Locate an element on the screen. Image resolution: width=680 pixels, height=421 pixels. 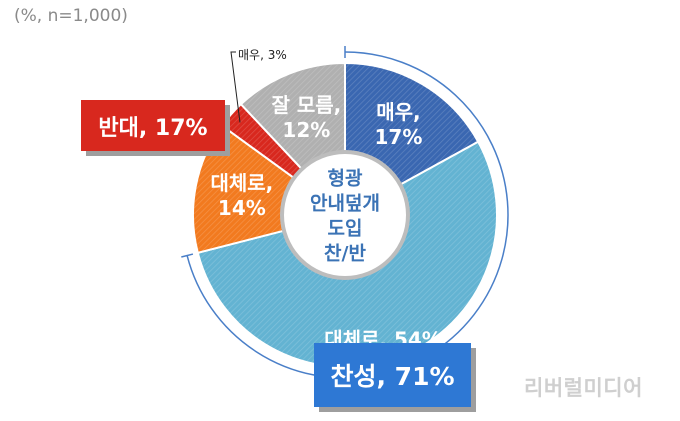
oppose-summary-label: 반대, 17% is located at coordinates (153, 128).